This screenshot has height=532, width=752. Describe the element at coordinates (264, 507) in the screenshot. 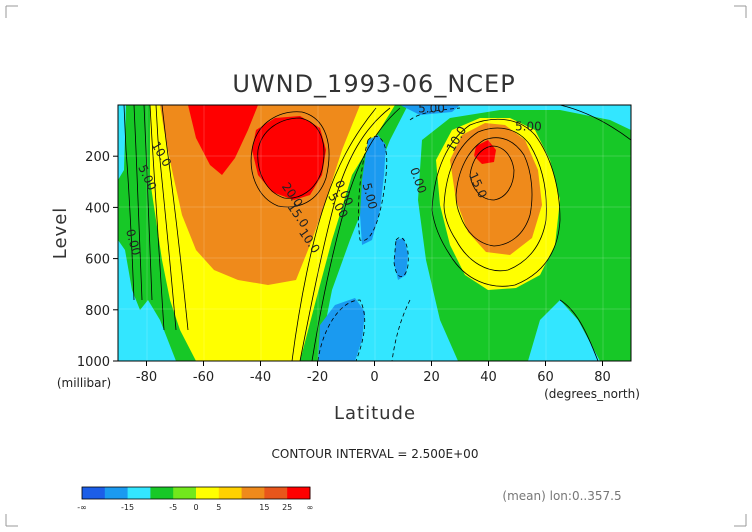

I see `colorbar-tick-label: 15` at that location.